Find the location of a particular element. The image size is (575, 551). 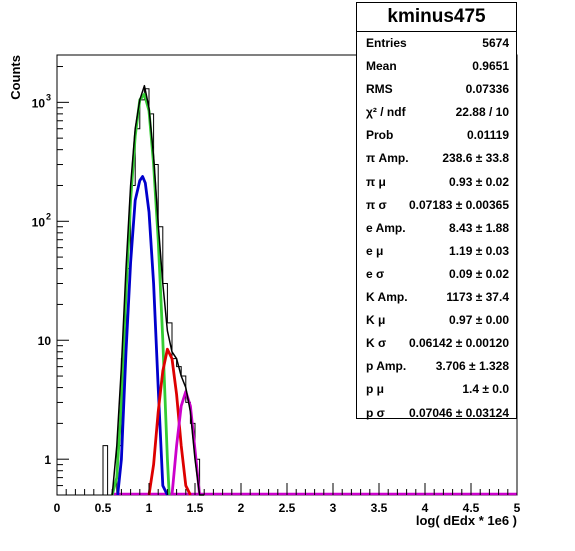

fit-curve-k is located at coordinates (140, 294).